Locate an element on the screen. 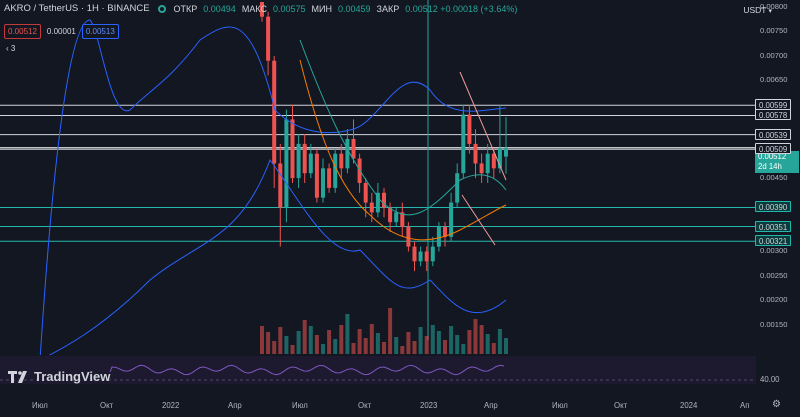  ohlc-high-key: МАКС is located at coordinates (254, 8).